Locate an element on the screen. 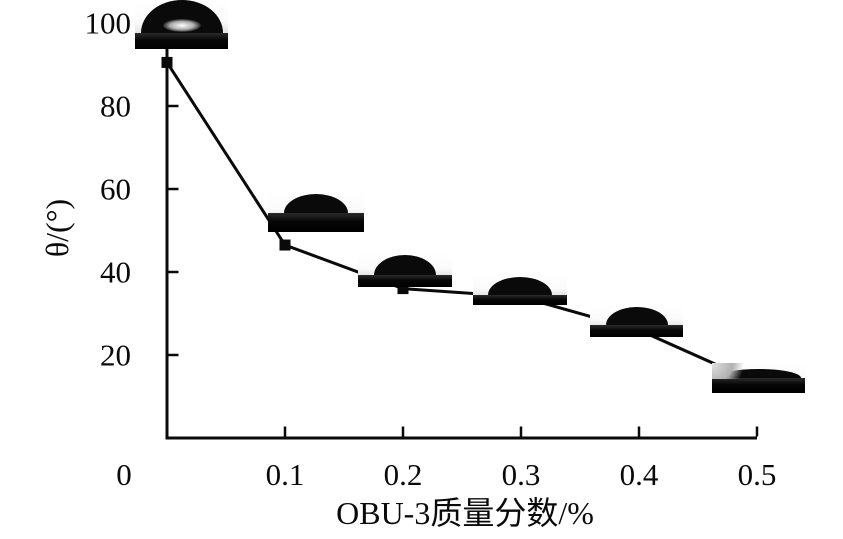 This screenshot has height=539, width=843. x-tick-label-0.2: 0.2 is located at coordinates (403, 474).